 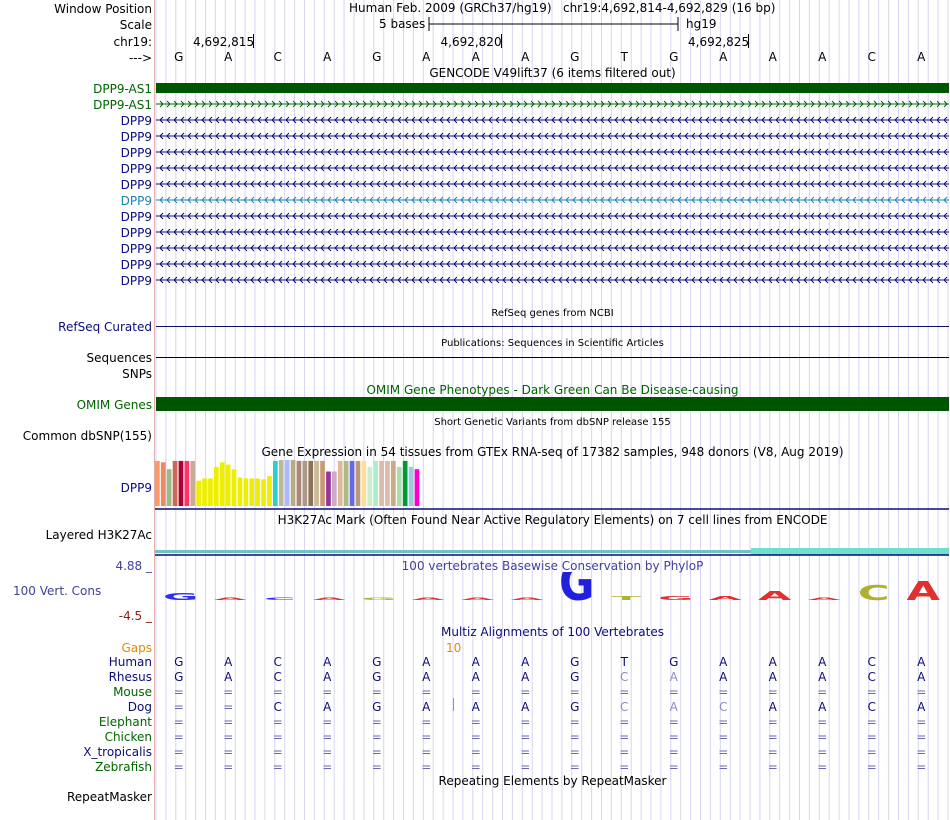 I want to click on h3k27ac-baseline, so click(x=552, y=551).